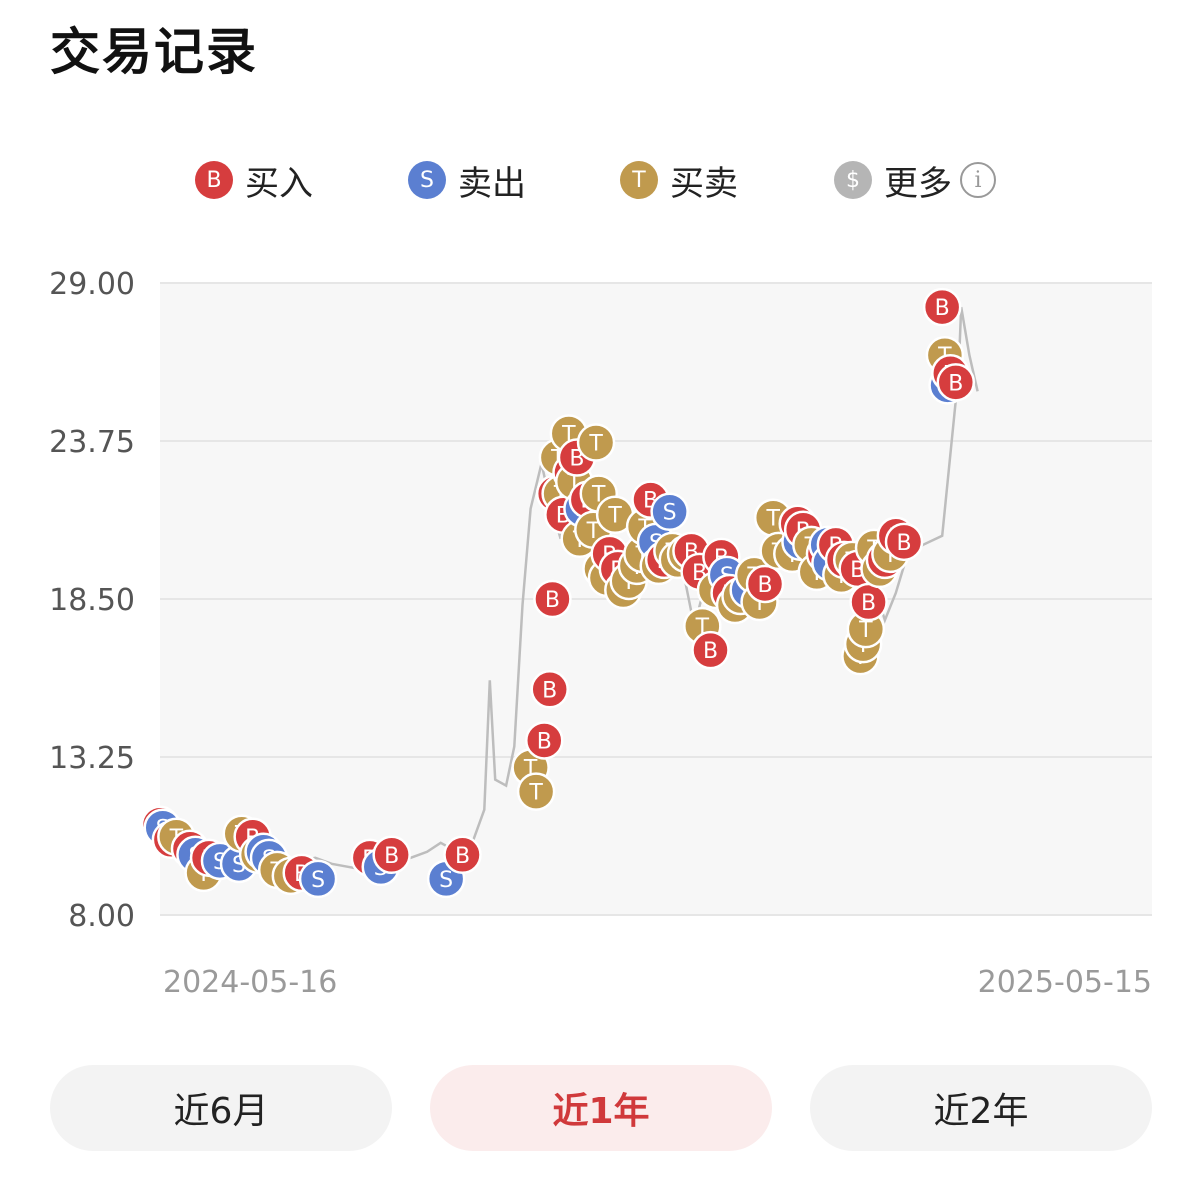  What do you see at coordinates (214, 180) in the screenshot?
I see `buy-icon: B` at bounding box center [214, 180].